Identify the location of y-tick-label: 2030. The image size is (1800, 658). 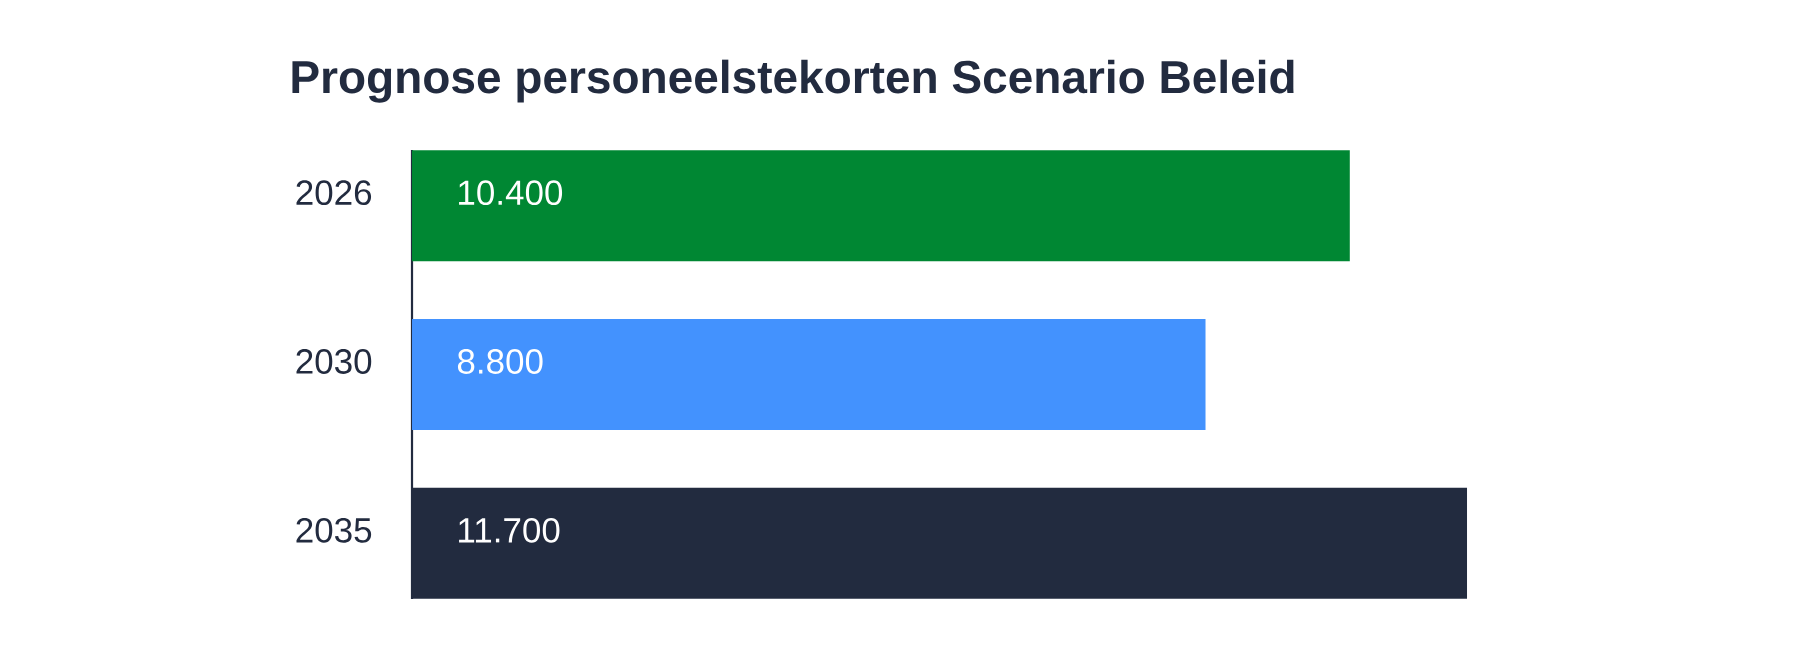
(334, 361).